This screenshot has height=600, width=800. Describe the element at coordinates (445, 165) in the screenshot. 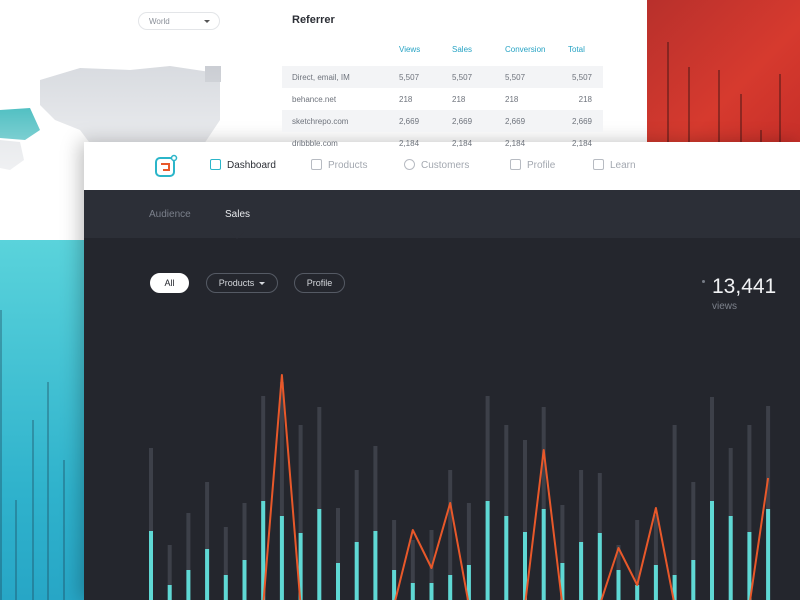

I see `nav-item: Customers` at that location.